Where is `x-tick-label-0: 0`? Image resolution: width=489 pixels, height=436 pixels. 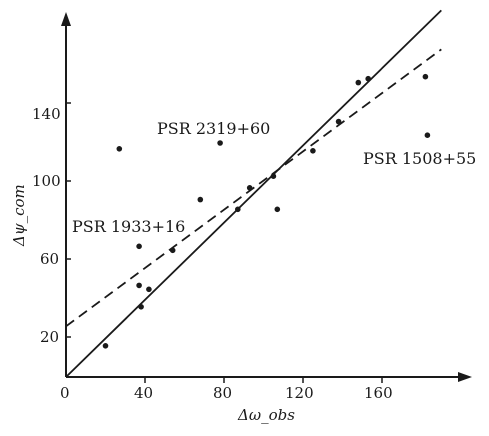 x-tick-label-0: 0 is located at coordinates (65, 393).